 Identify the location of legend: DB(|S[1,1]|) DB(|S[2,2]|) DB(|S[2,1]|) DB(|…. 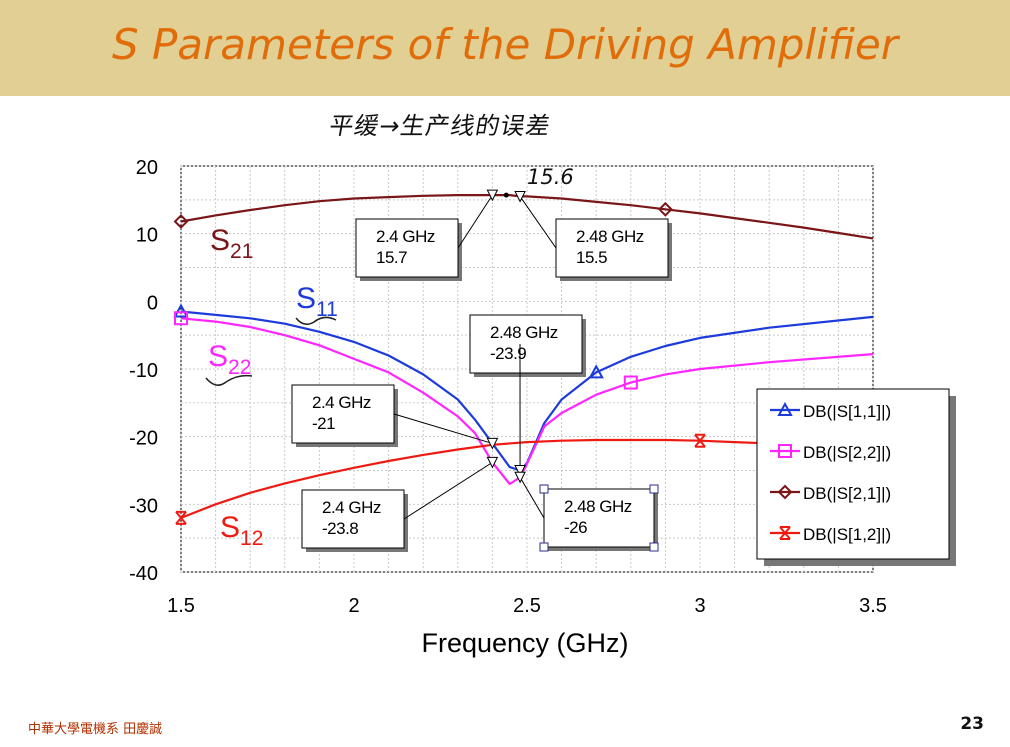
(856, 477).